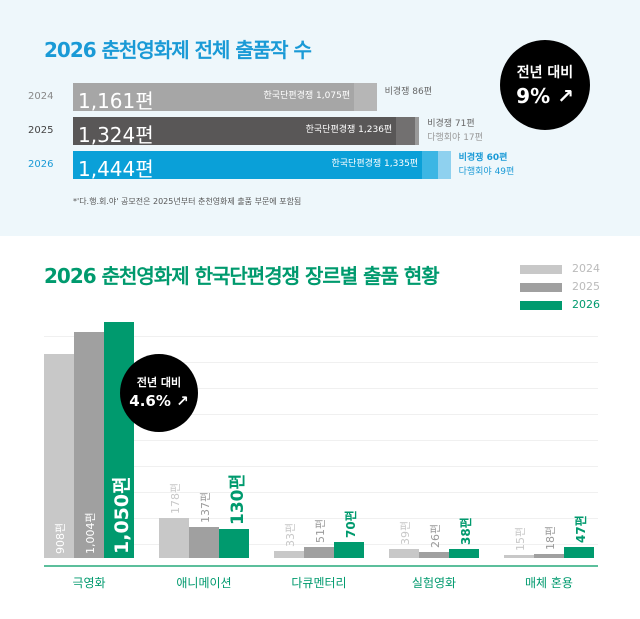 Image resolution: width=640 pixels, height=619 pixels. I want to click on legend-item: 2025, so click(560, 287).